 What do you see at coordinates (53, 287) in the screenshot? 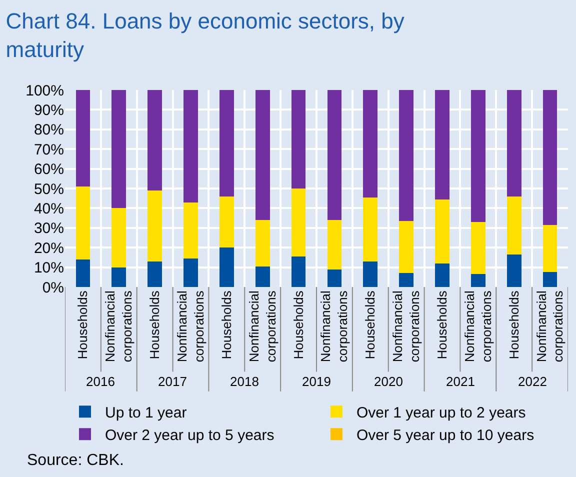
I see `y-tick-label: 0%` at bounding box center [53, 287].